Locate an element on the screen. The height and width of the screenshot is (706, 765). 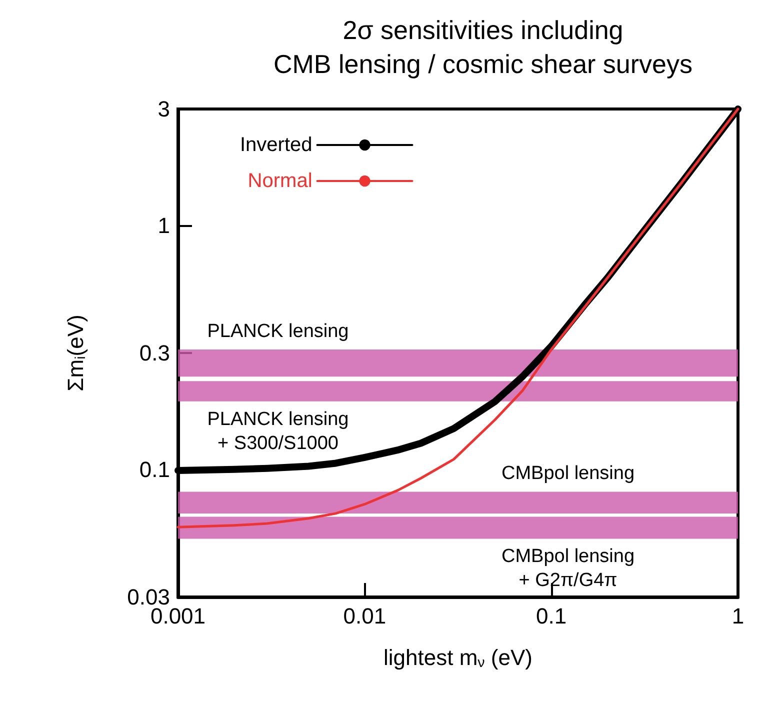
legend-label: Inverted is located at coordinates (276, 145).